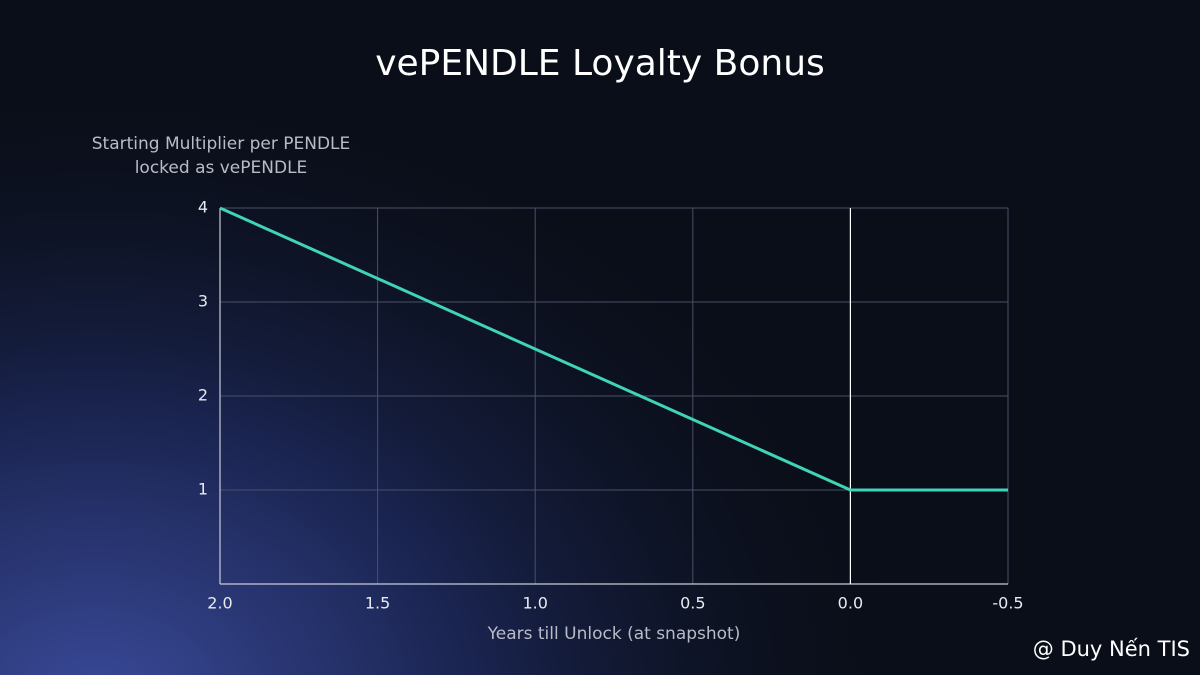 Image resolution: width=1200 pixels, height=675 pixels. What do you see at coordinates (203, 207) in the screenshot?
I see `y-tick-label: 4` at bounding box center [203, 207].